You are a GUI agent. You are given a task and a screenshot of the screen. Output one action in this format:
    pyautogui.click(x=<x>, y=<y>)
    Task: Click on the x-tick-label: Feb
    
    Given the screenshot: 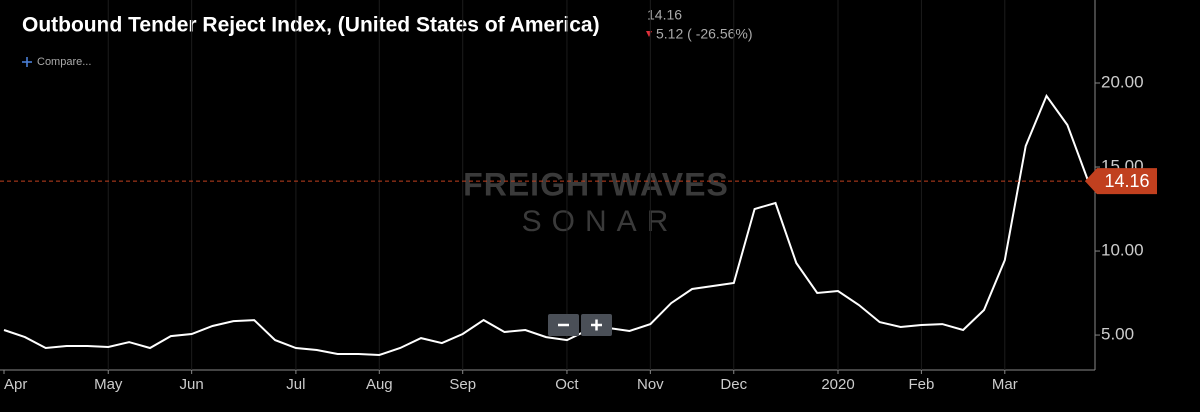 What is the action you would take?
    pyautogui.click(x=921, y=384)
    